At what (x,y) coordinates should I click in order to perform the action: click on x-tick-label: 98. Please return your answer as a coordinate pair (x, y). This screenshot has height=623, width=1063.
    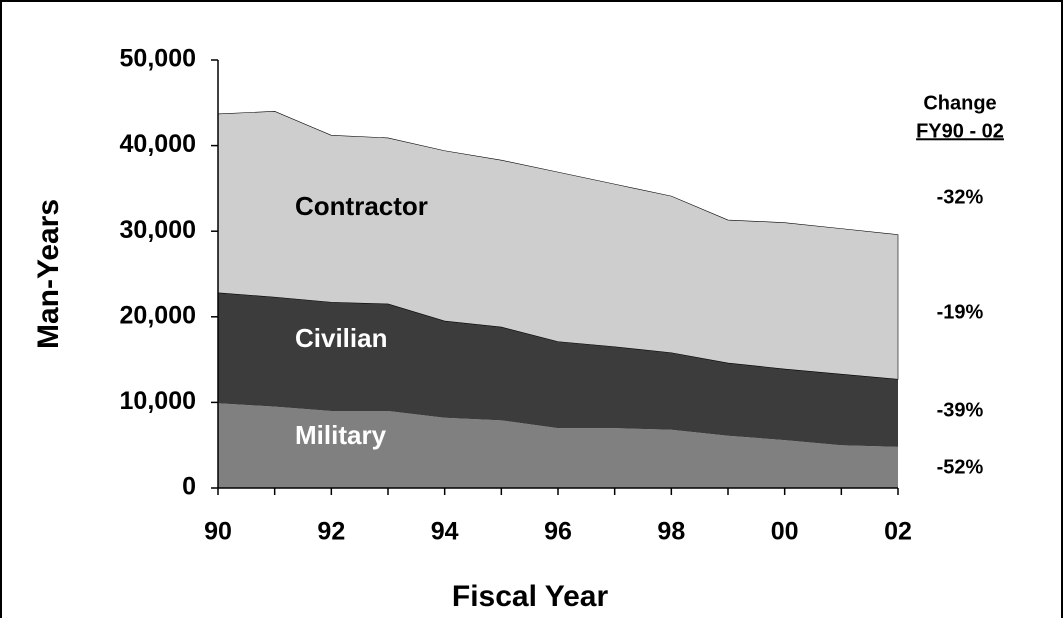
    Looking at the image, I should click on (671, 532).